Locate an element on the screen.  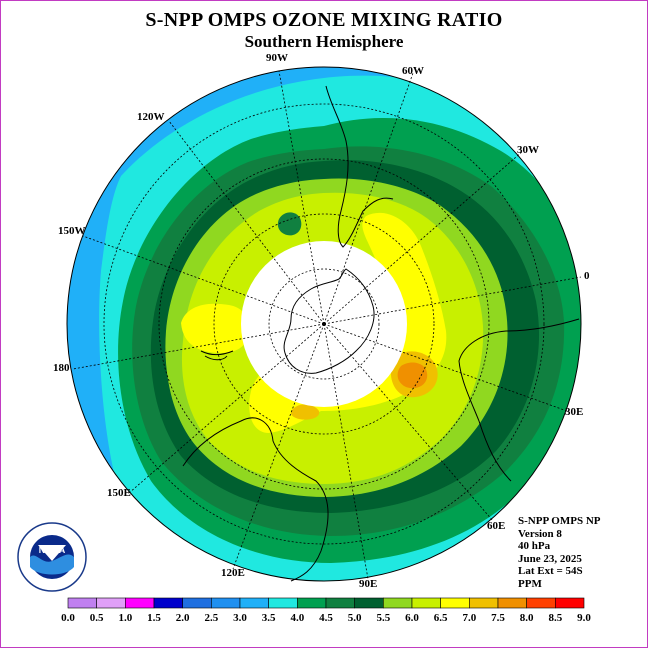
colorbar-tick-label: 7.0 is located at coordinates (469, 618).